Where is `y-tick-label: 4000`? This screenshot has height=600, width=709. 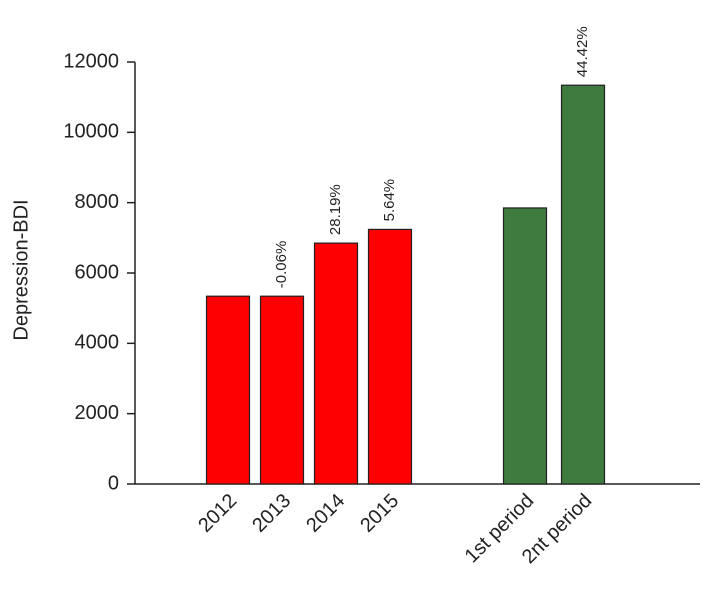 y-tick-label: 4000 is located at coordinates (97, 343).